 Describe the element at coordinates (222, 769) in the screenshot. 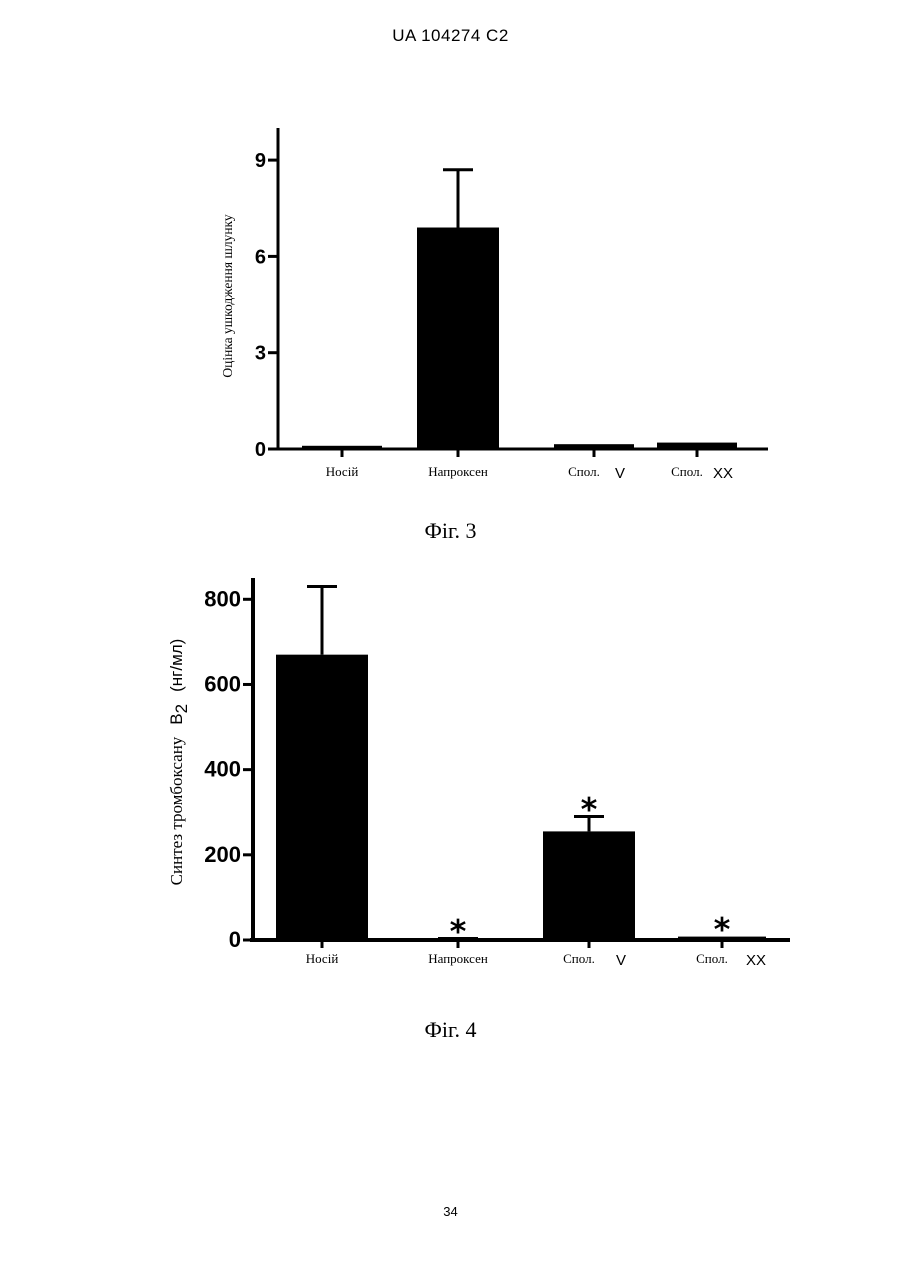

I see `y-tick-label: 400` at that location.